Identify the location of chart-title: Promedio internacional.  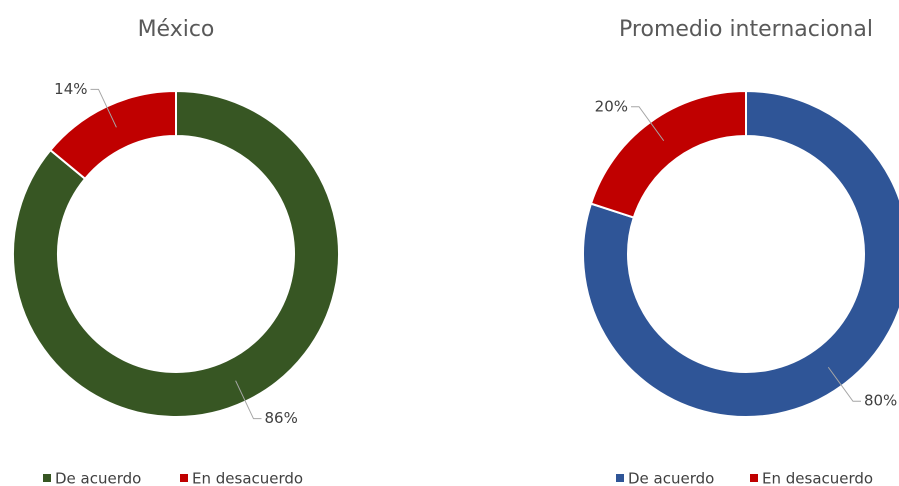
(746, 29).